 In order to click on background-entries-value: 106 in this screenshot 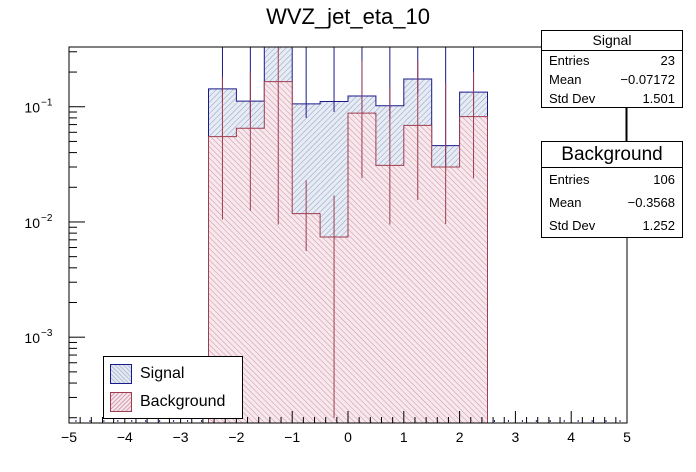, I will do `click(664, 179)`.